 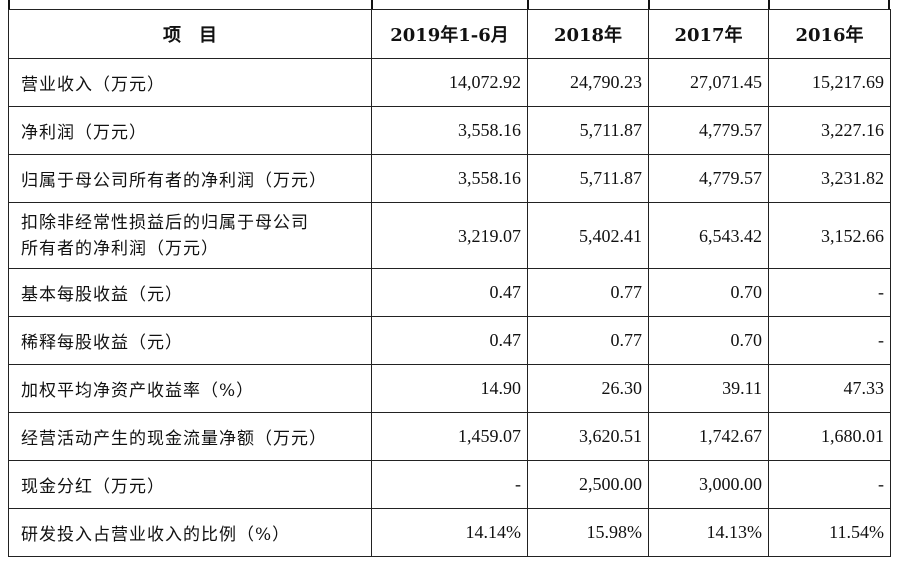 What do you see at coordinates (588, 82) in the screenshot?
I see `cell-value: 24,790.23` at bounding box center [588, 82].